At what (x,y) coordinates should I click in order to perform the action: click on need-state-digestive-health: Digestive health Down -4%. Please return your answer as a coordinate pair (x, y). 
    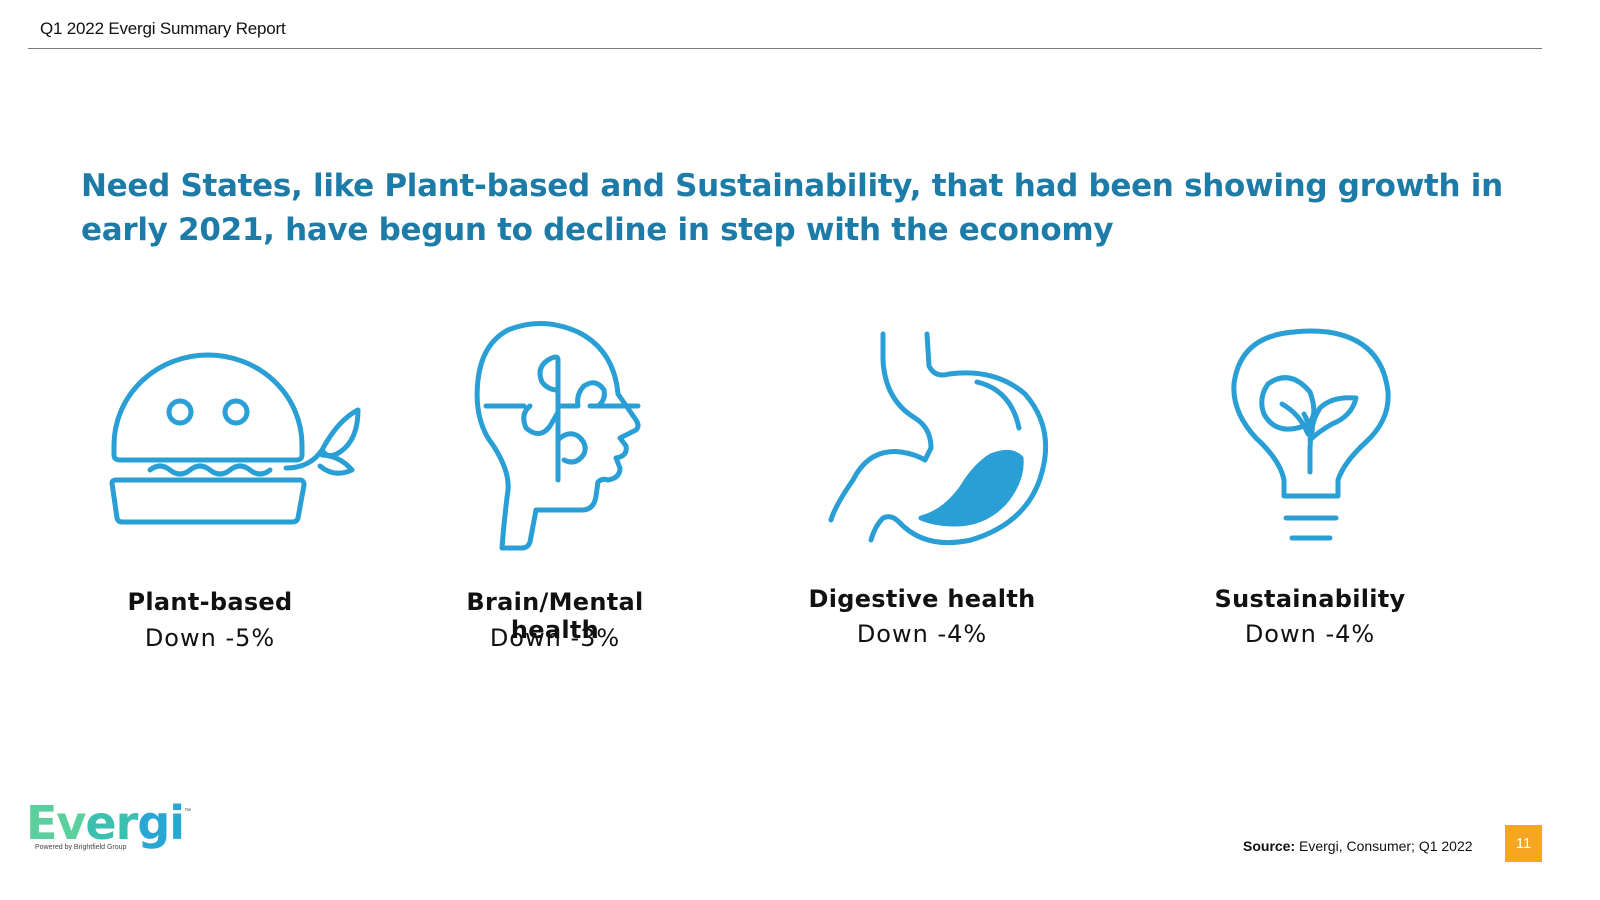
    Looking at the image, I should click on (940, 480).